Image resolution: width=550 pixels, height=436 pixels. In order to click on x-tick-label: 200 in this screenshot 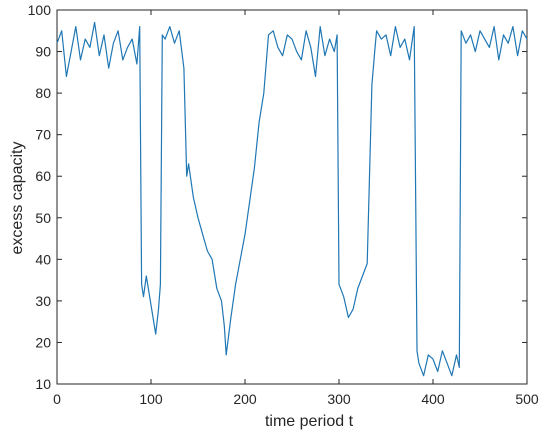, I will do `click(245, 399)`.